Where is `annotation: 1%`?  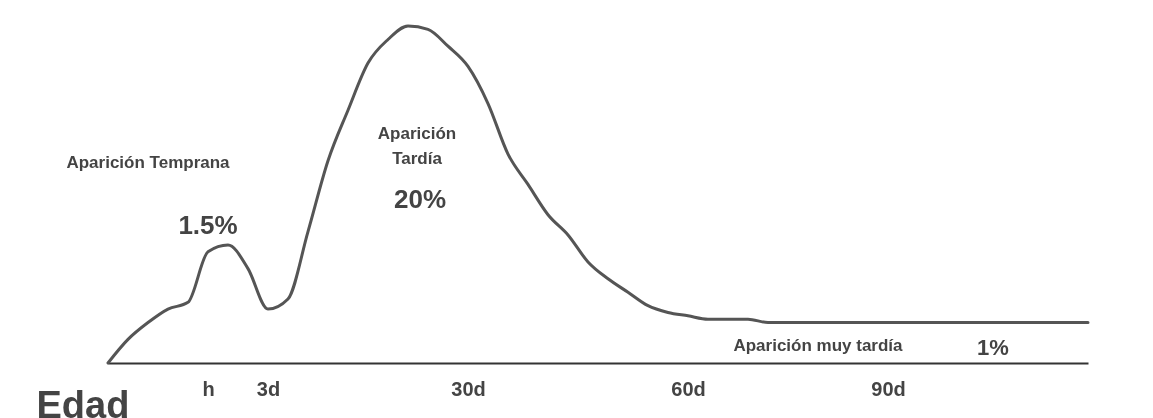 annotation: 1% is located at coordinates (993, 347).